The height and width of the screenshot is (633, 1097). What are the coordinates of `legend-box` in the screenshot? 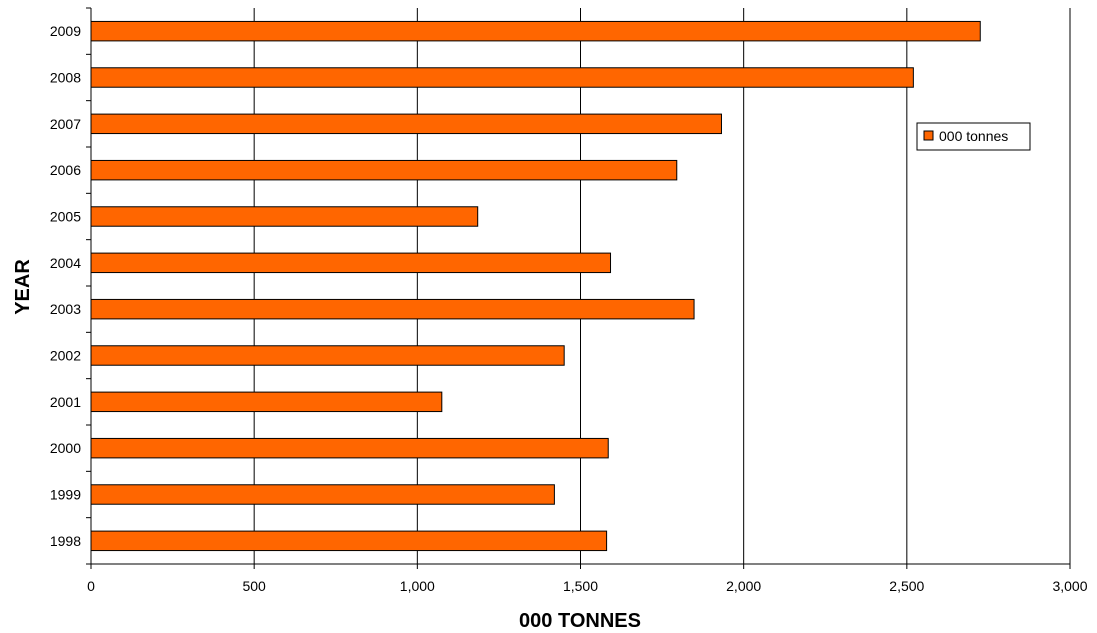 It's located at (973, 136).